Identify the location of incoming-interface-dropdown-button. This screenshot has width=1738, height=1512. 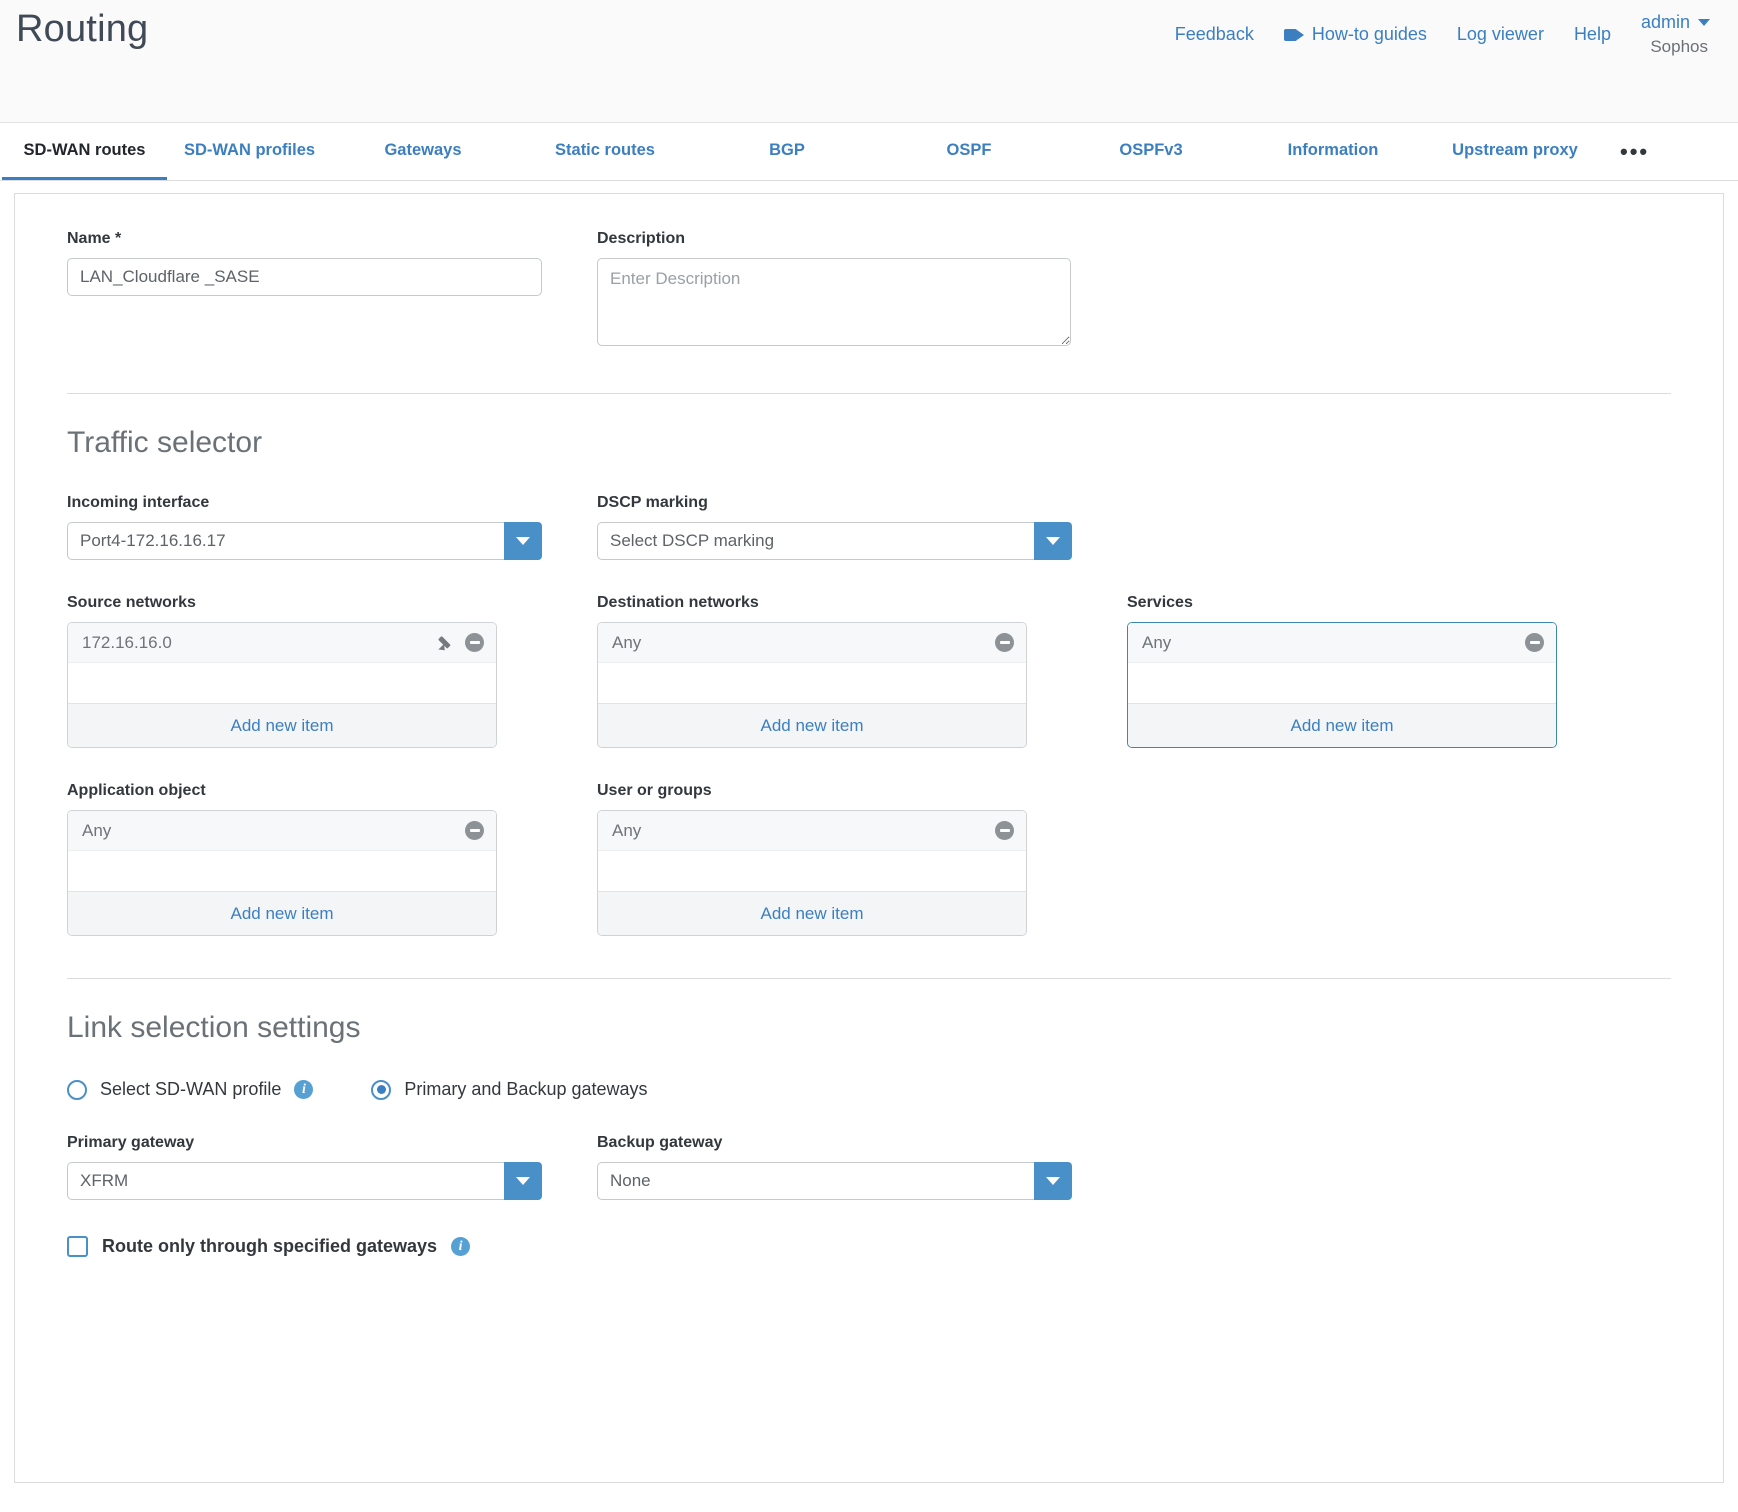
(523, 541).